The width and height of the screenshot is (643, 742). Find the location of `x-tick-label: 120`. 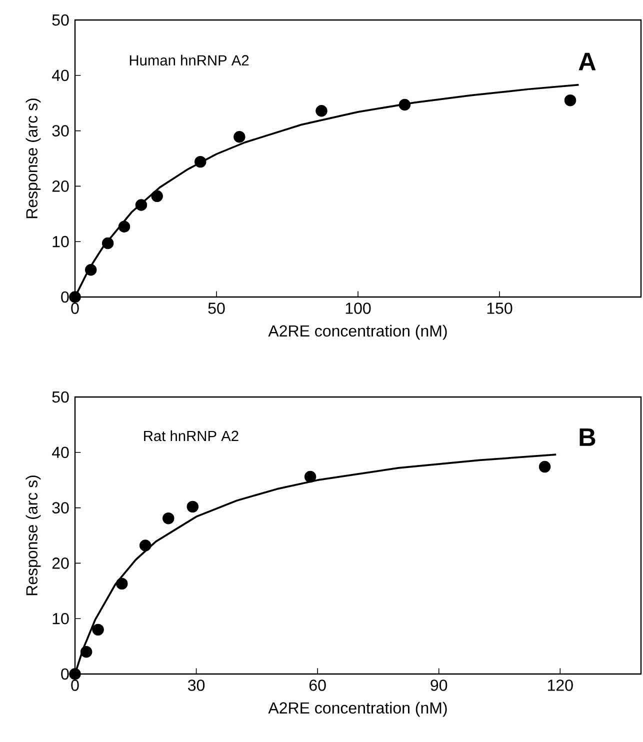

x-tick-label: 120 is located at coordinates (560, 685).